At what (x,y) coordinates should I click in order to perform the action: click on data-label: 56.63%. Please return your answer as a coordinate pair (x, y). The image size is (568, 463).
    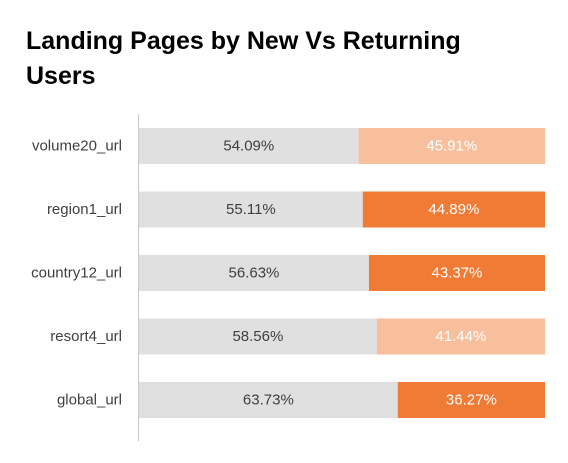
    Looking at the image, I should click on (254, 273).